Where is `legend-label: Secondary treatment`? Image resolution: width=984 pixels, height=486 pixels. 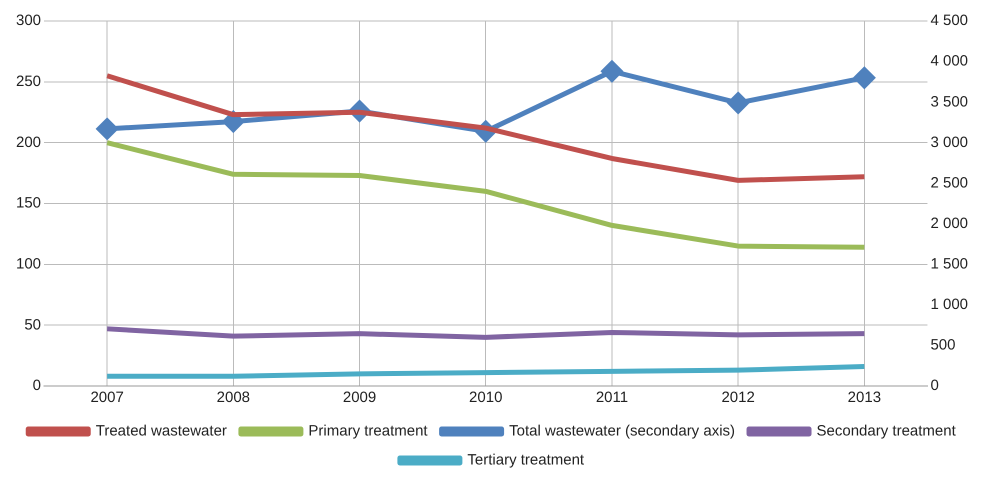 legend-label: Secondary treatment is located at coordinates (886, 431).